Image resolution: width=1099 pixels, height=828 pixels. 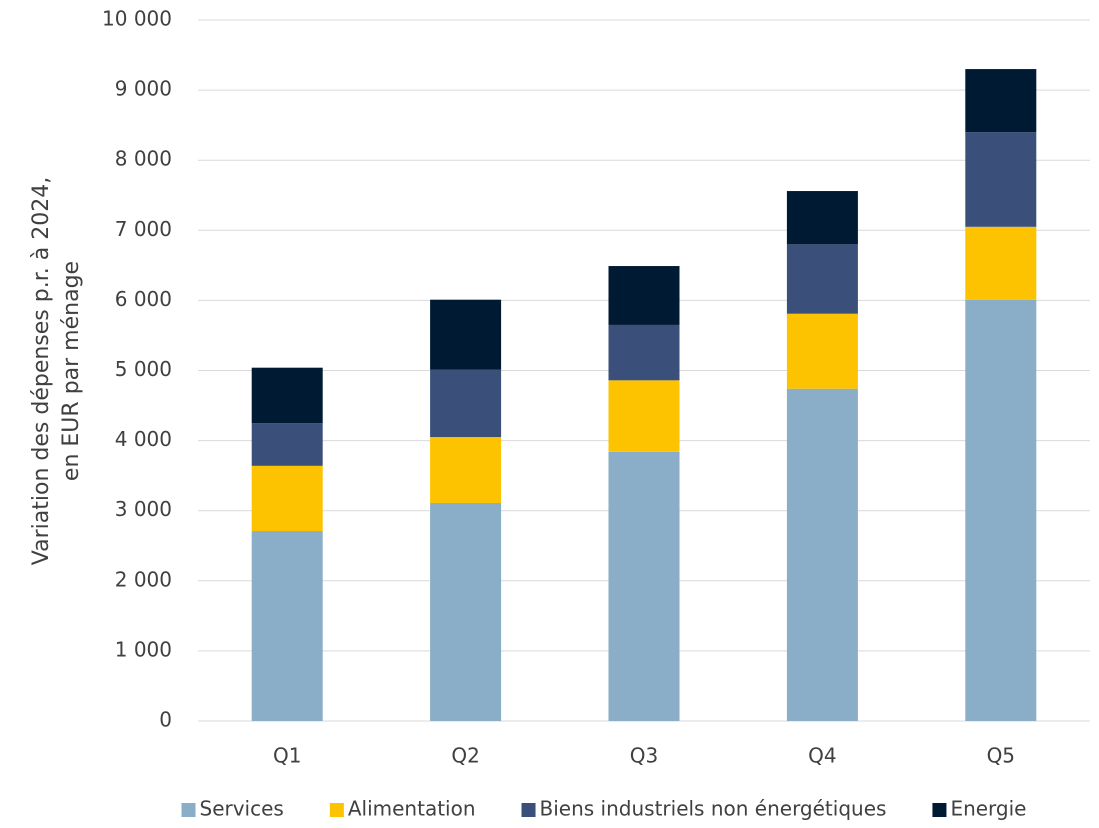 I want to click on y-tick-label: 0, so click(x=165, y=720).